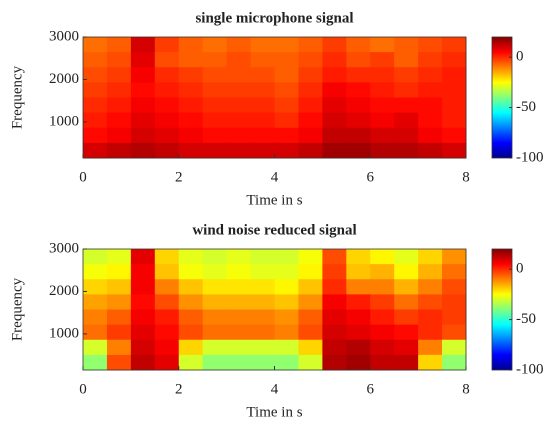 This screenshot has width=559, height=432. Describe the element at coordinates (274, 200) in the screenshot. I see `x-axis-label: Time in s` at that location.